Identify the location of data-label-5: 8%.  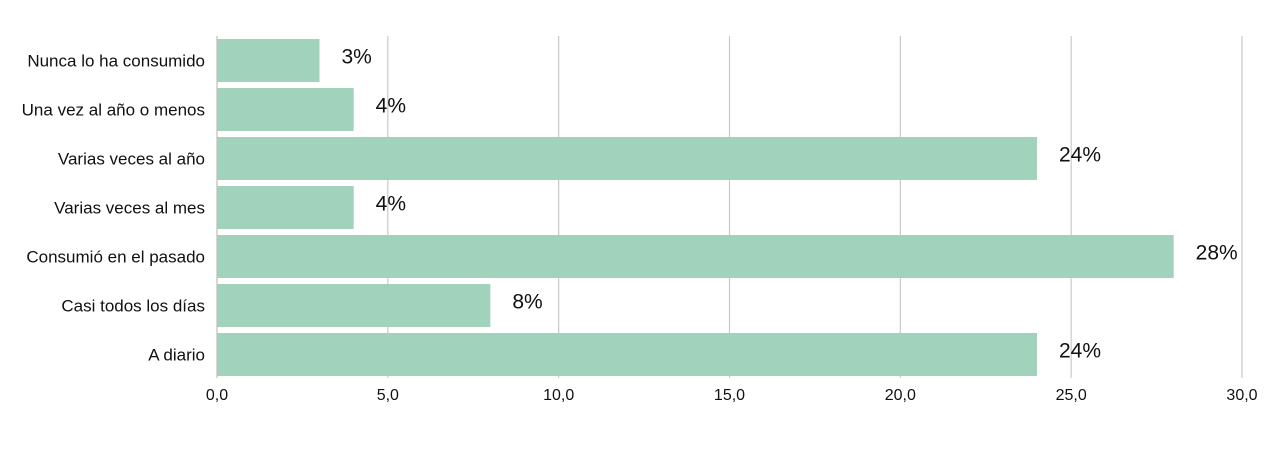
(527, 302).